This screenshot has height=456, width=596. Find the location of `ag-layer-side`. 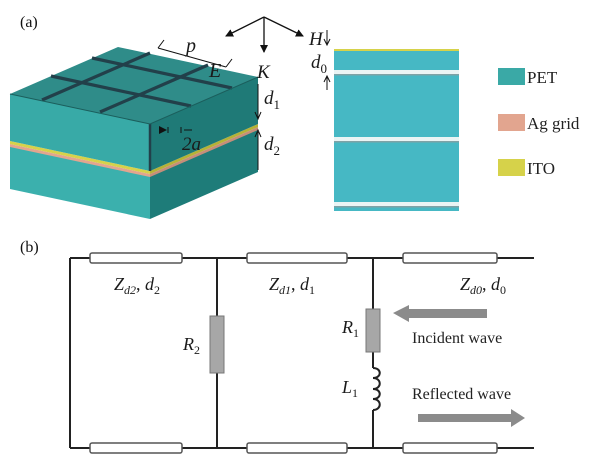

ag-layer-side is located at coordinates (204, 152).